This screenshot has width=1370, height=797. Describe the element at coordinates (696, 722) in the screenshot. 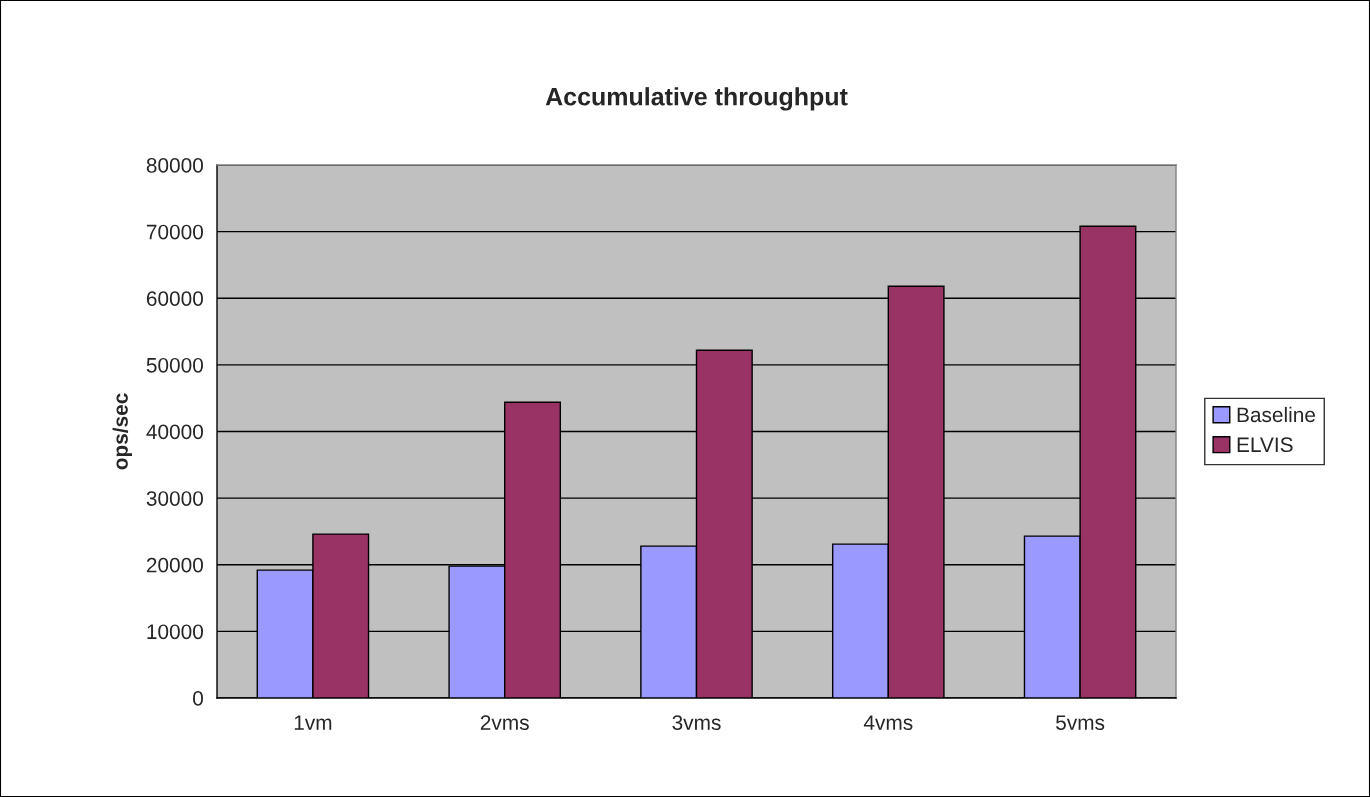

I see `x-tick-label: 3vms` at that location.